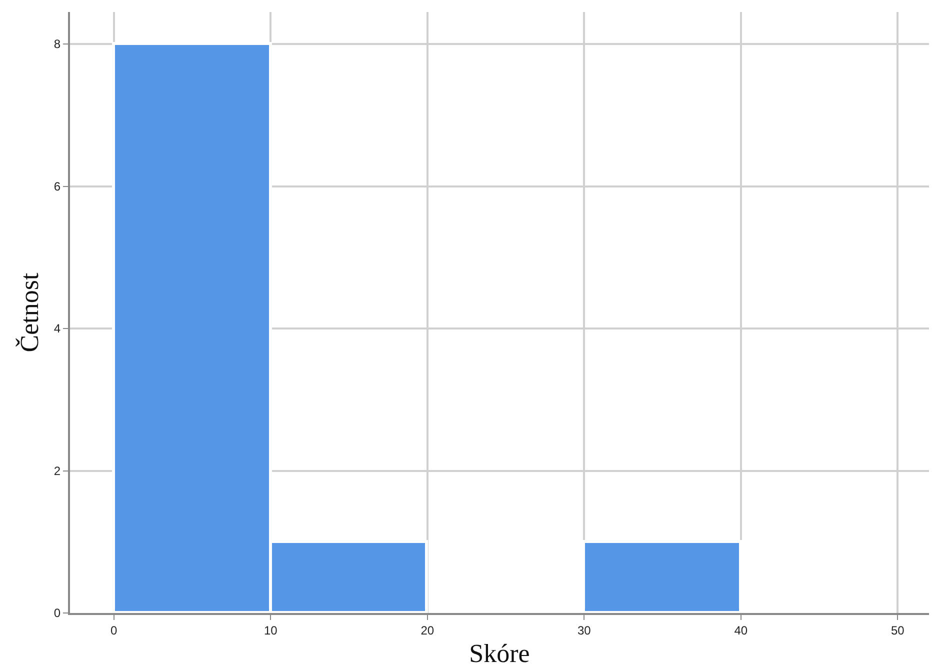 The image size is (933, 668). Describe the element at coordinates (271, 630) in the screenshot. I see `x-tick-label: 10` at that location.